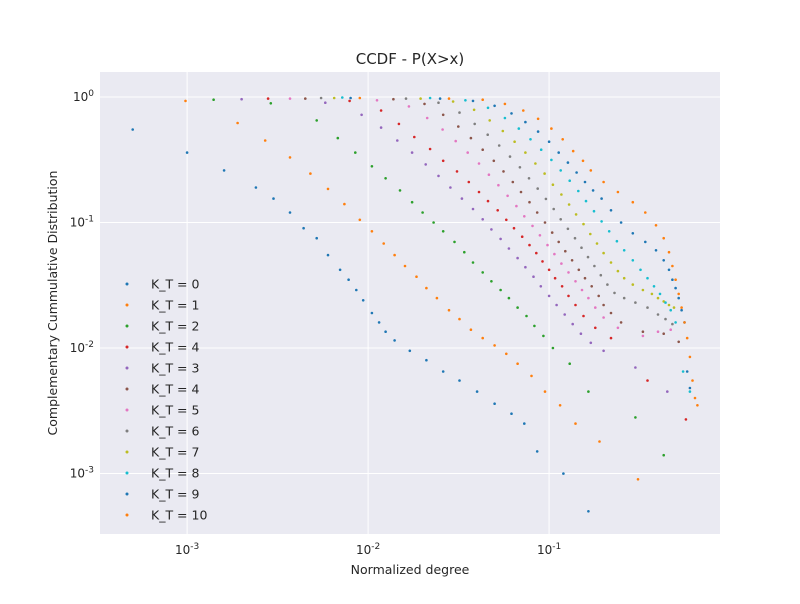 This screenshot has height=604, width=800. What do you see at coordinates (410, 59) in the screenshot?
I see `chart-title: CCDF - P(X>x)` at bounding box center [410, 59].